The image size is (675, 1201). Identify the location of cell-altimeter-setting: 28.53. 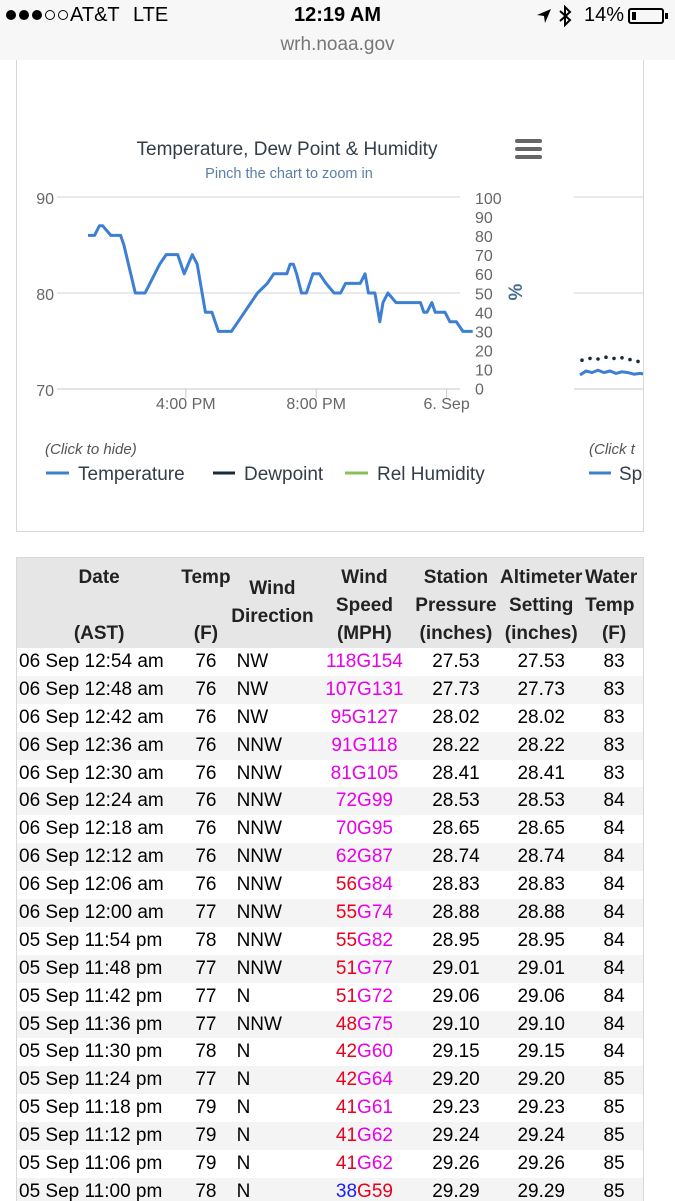
(541, 801).